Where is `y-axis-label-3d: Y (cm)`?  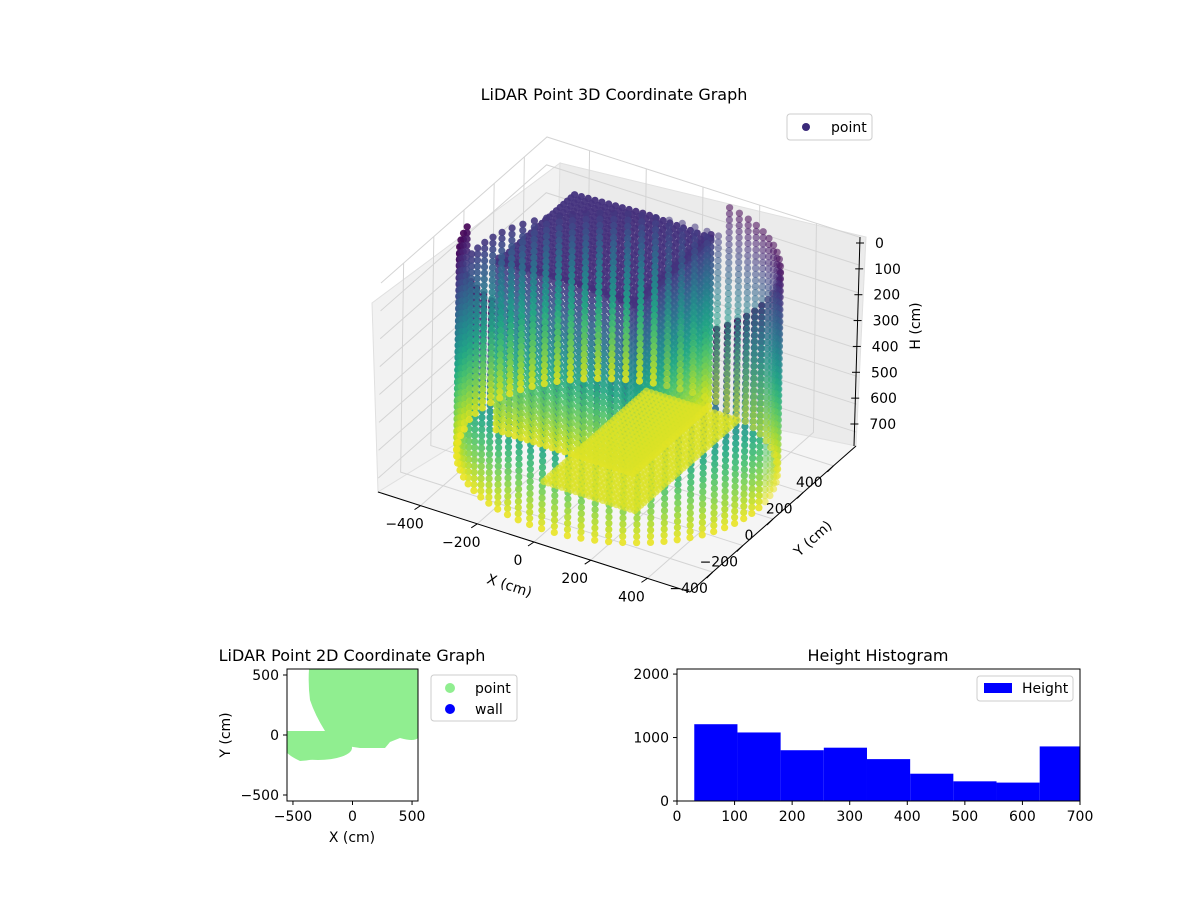 y-axis-label-3d: Y (cm) is located at coordinates (812, 539).